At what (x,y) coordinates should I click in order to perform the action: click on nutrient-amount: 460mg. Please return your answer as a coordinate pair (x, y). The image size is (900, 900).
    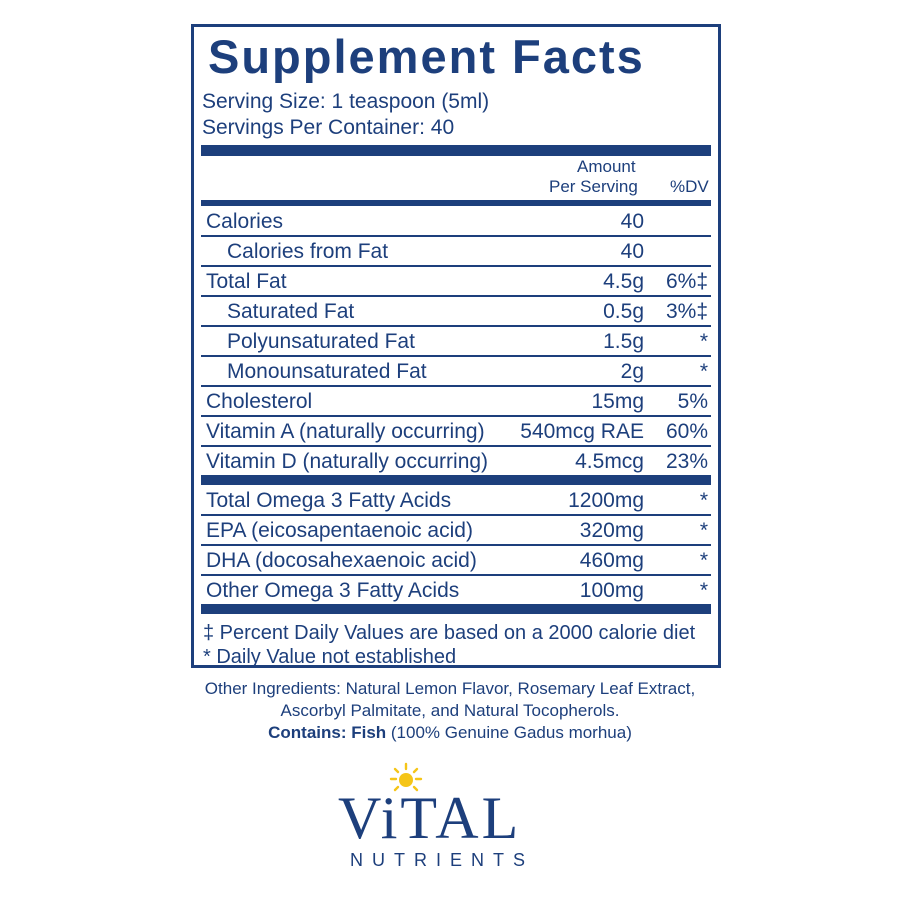
    Looking at the image, I should click on (611, 560).